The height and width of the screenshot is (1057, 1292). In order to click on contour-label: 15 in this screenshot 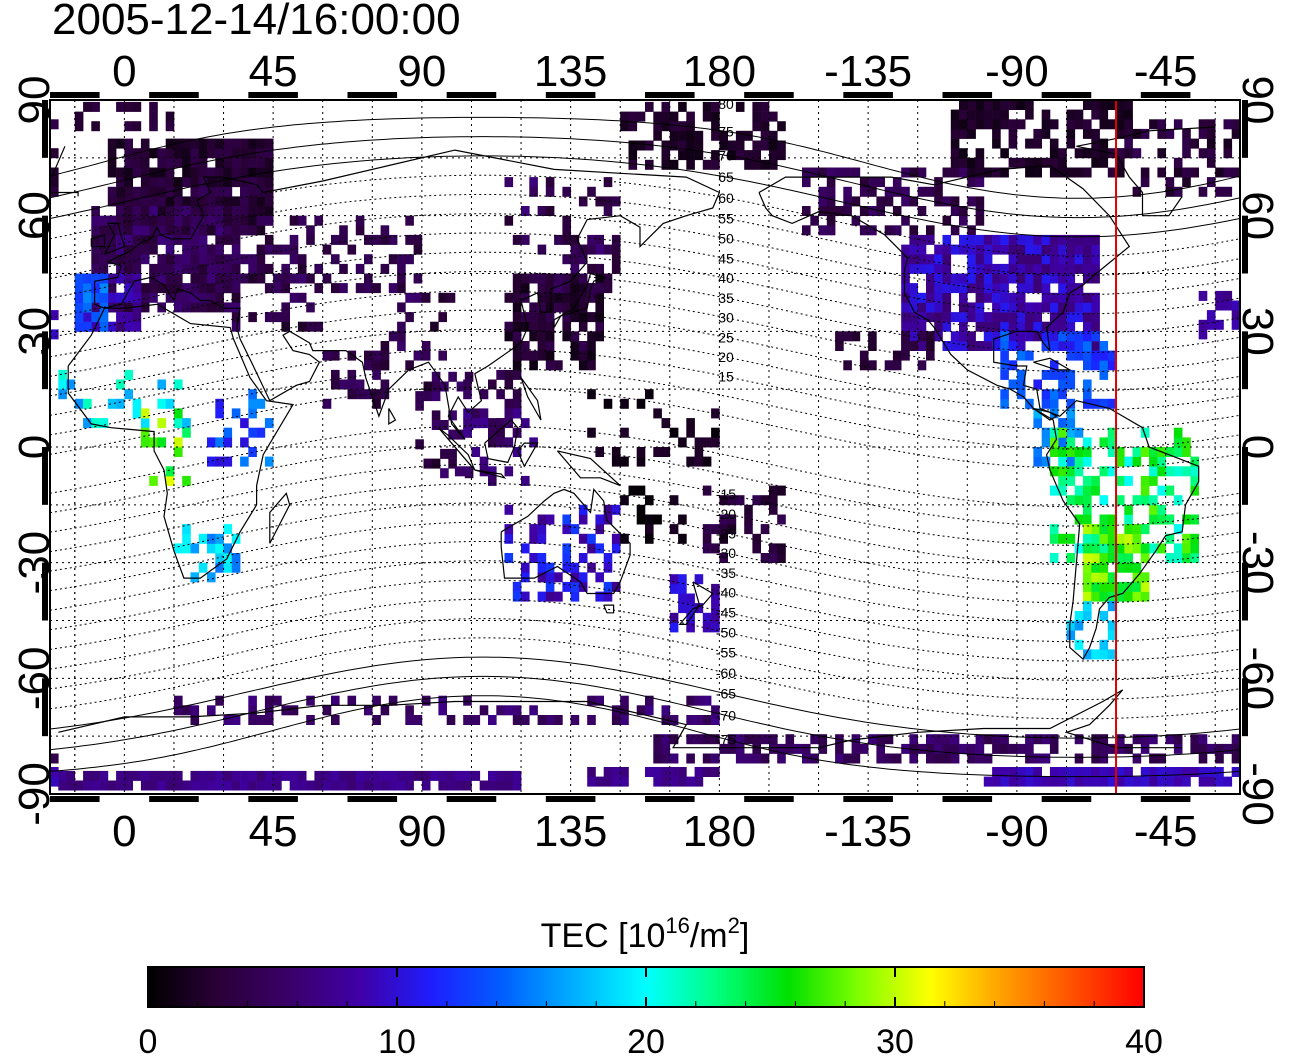, I will do `click(726, 377)`.